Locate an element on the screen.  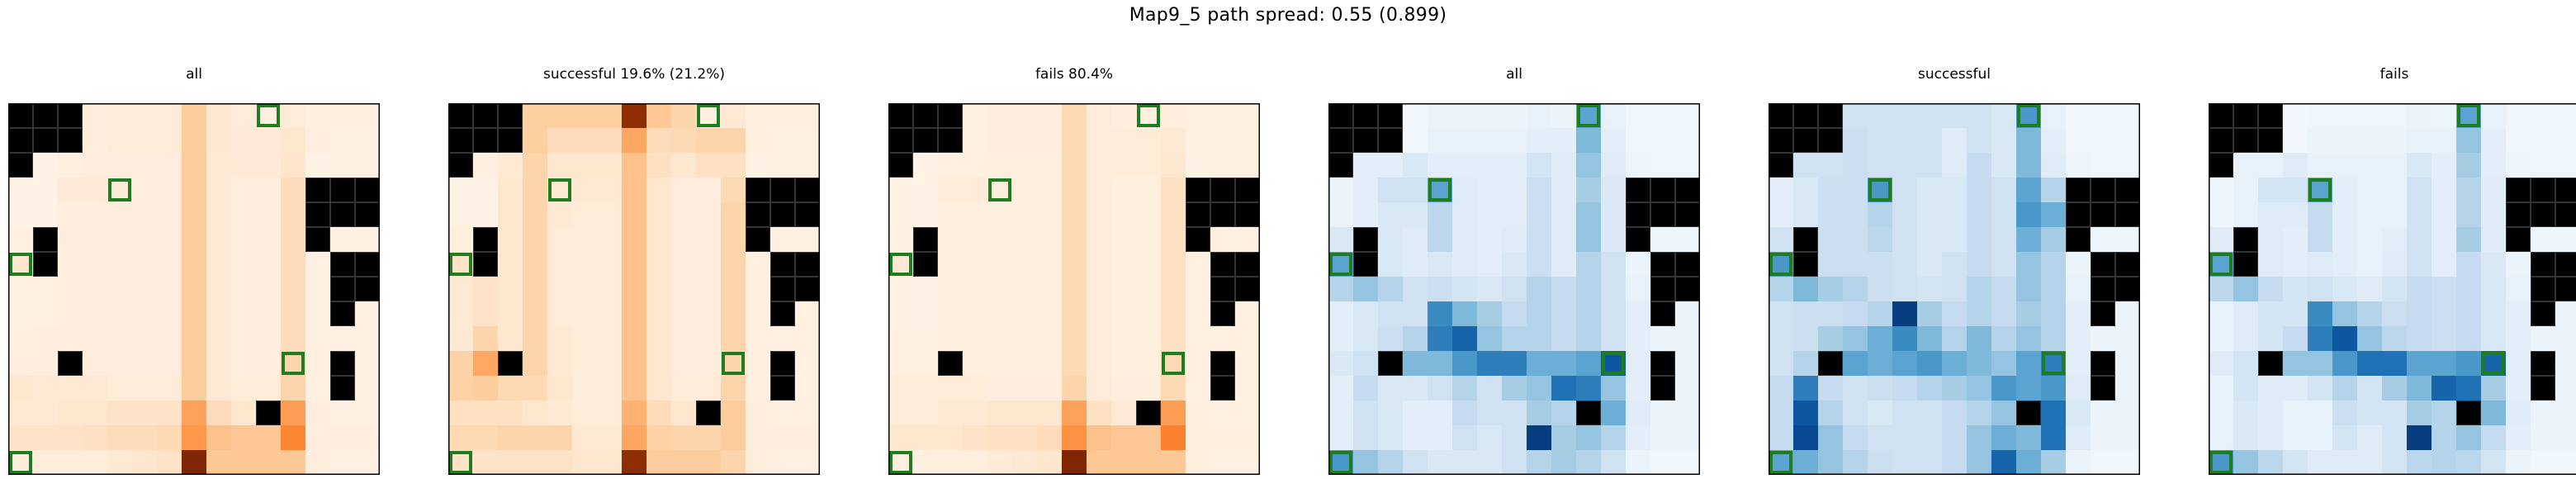
axes-frame is located at coordinates (2392, 289).